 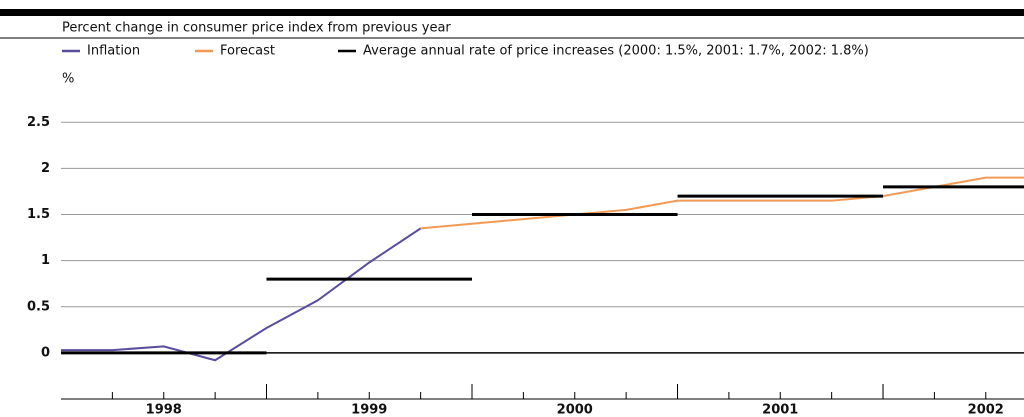 What do you see at coordinates (45, 352) in the screenshot?
I see `y-tick-label: 0` at bounding box center [45, 352].